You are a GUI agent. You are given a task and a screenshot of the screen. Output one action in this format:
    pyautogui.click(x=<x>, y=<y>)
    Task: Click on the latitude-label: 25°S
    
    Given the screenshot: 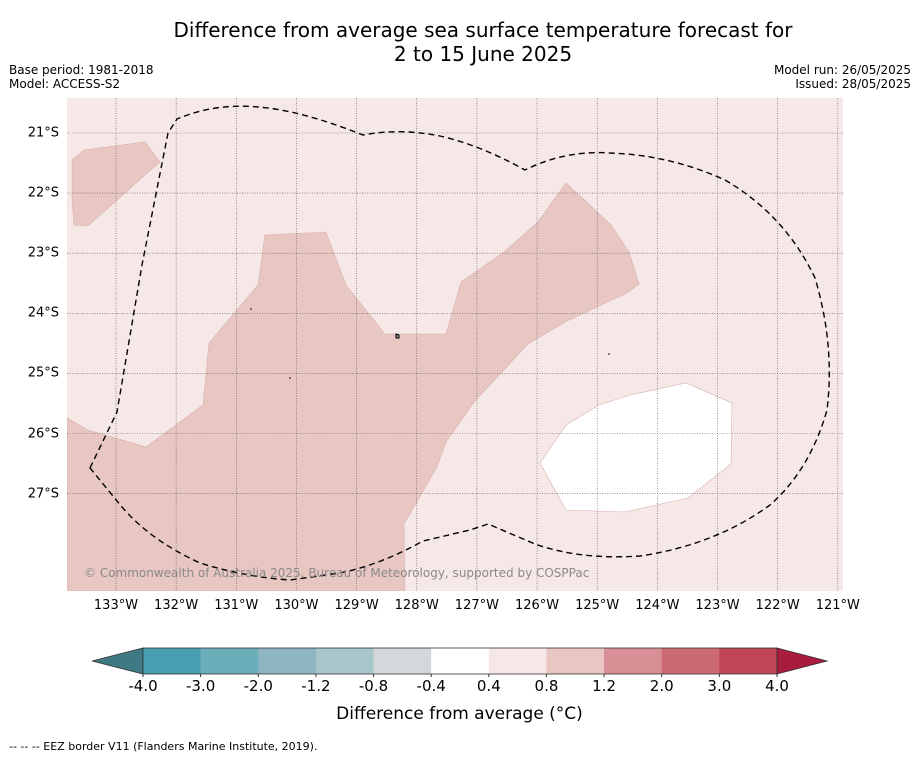 What is the action you would take?
    pyautogui.click(x=43, y=373)
    